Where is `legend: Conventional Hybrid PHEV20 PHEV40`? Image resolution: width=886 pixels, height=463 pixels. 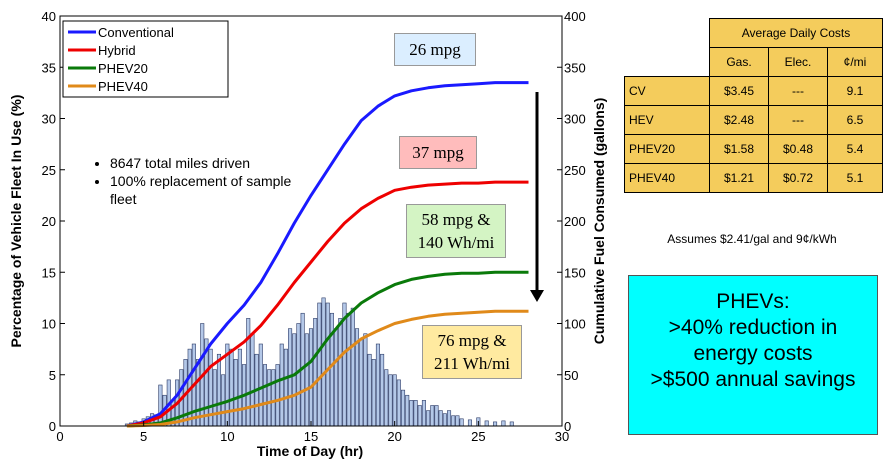
legend: Conventional Hybrid PHEV20 PHEV40 is located at coordinates (145, 59).